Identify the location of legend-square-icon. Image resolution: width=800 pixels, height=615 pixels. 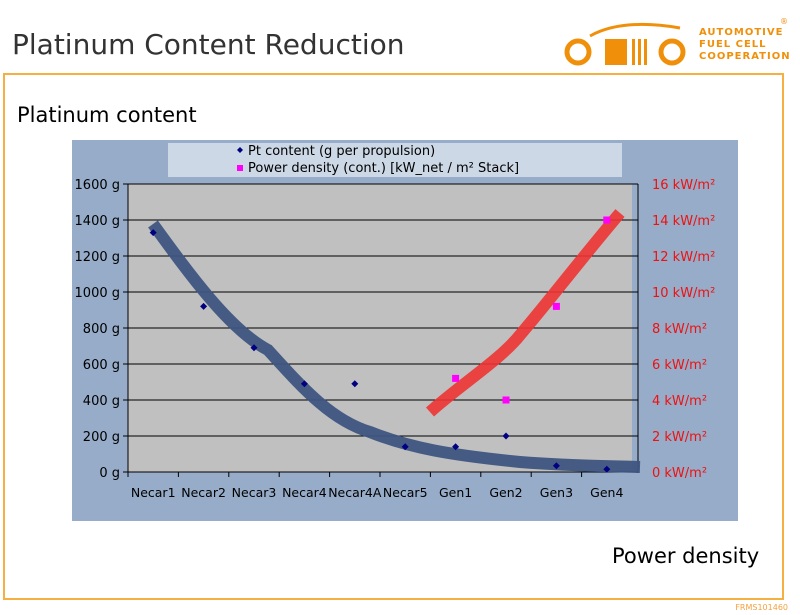
(240, 168).